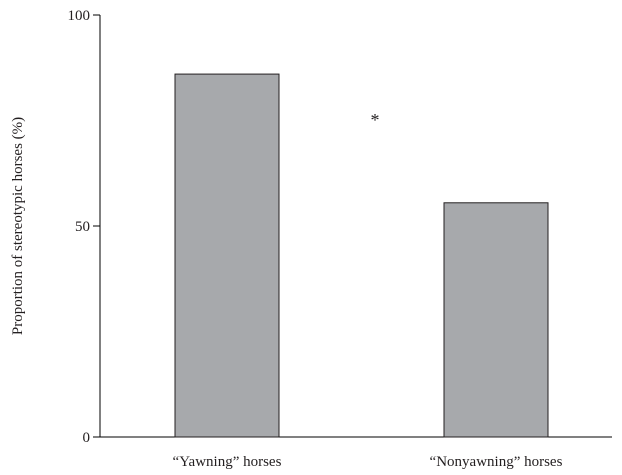  I want to click on y-ticks: 0 50 100, so click(84, 227).